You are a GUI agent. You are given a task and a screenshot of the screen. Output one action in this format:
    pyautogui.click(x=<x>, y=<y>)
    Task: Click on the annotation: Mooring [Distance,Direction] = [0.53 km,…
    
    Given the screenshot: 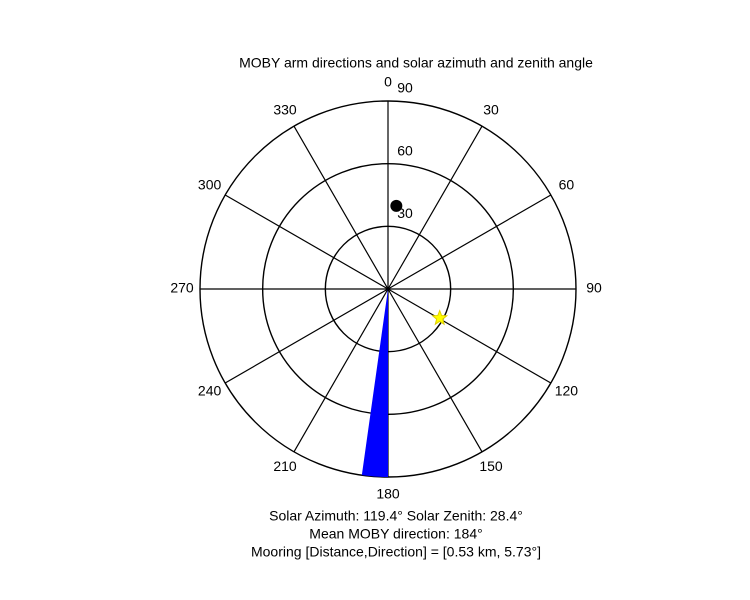 What is the action you would take?
    pyautogui.click(x=396, y=552)
    